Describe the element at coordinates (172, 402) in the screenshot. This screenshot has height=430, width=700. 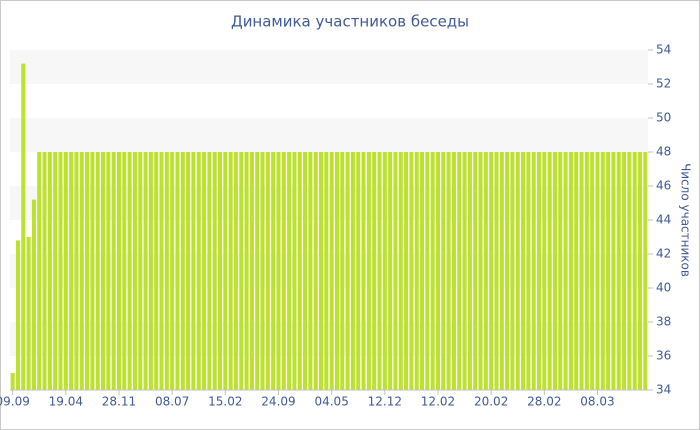
I see `x-tick-label: 08.07` at that location.